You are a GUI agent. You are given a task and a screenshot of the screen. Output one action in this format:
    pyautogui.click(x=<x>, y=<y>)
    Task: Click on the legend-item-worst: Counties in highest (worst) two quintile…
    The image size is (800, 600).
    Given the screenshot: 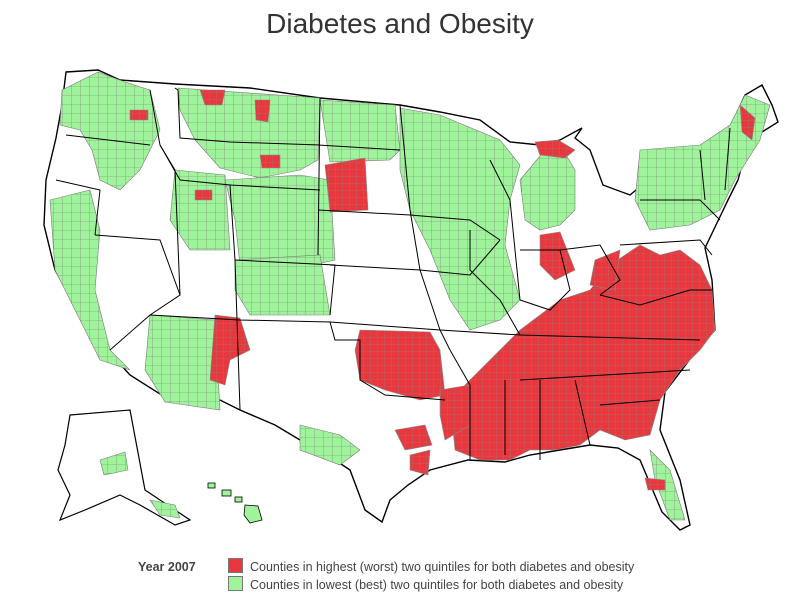 What is the action you would take?
    pyautogui.click(x=431, y=566)
    